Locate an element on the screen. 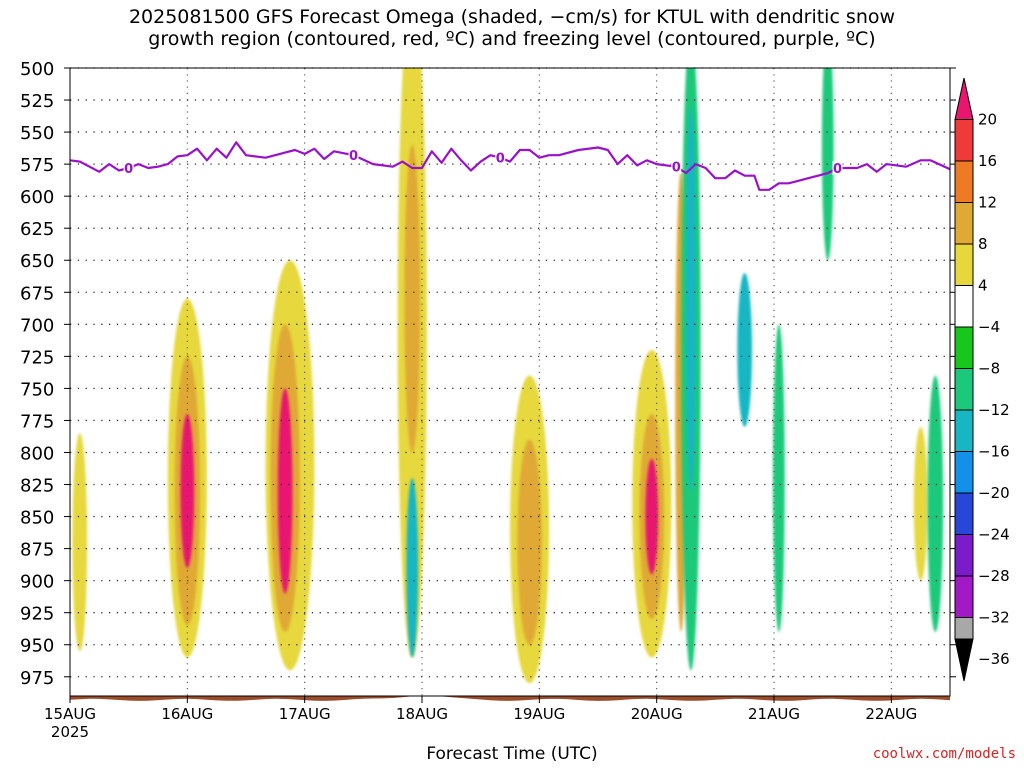  x-axis-title: Forecast Time (UTC) is located at coordinates (512, 754).